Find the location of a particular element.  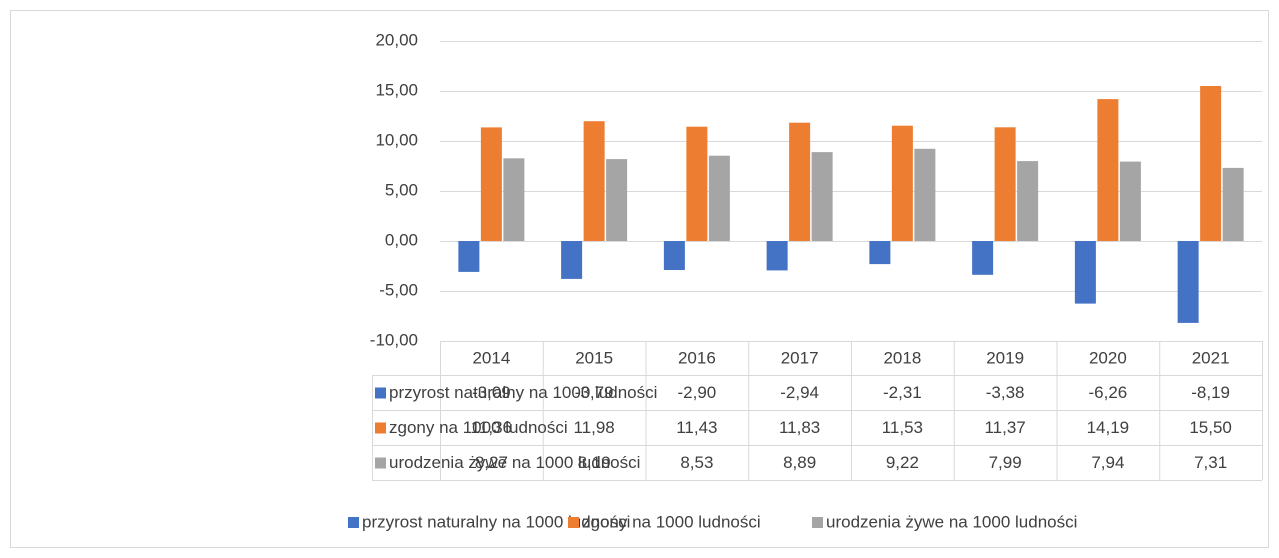

table-row-label: przyrost naturalny na 1000 ludności is located at coordinates (523, 392).